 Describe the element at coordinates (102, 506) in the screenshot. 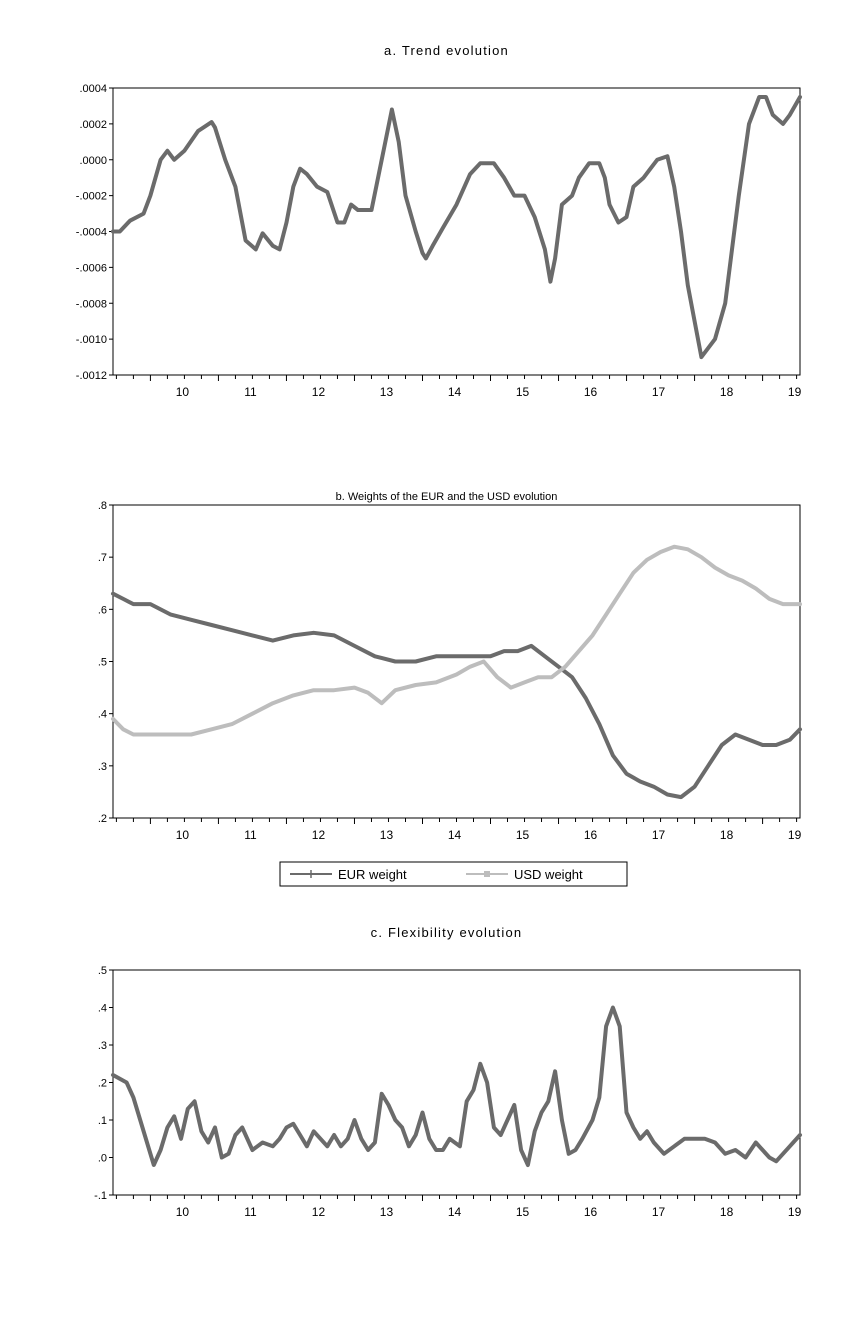

I see `y-tick-label: .8` at that location.